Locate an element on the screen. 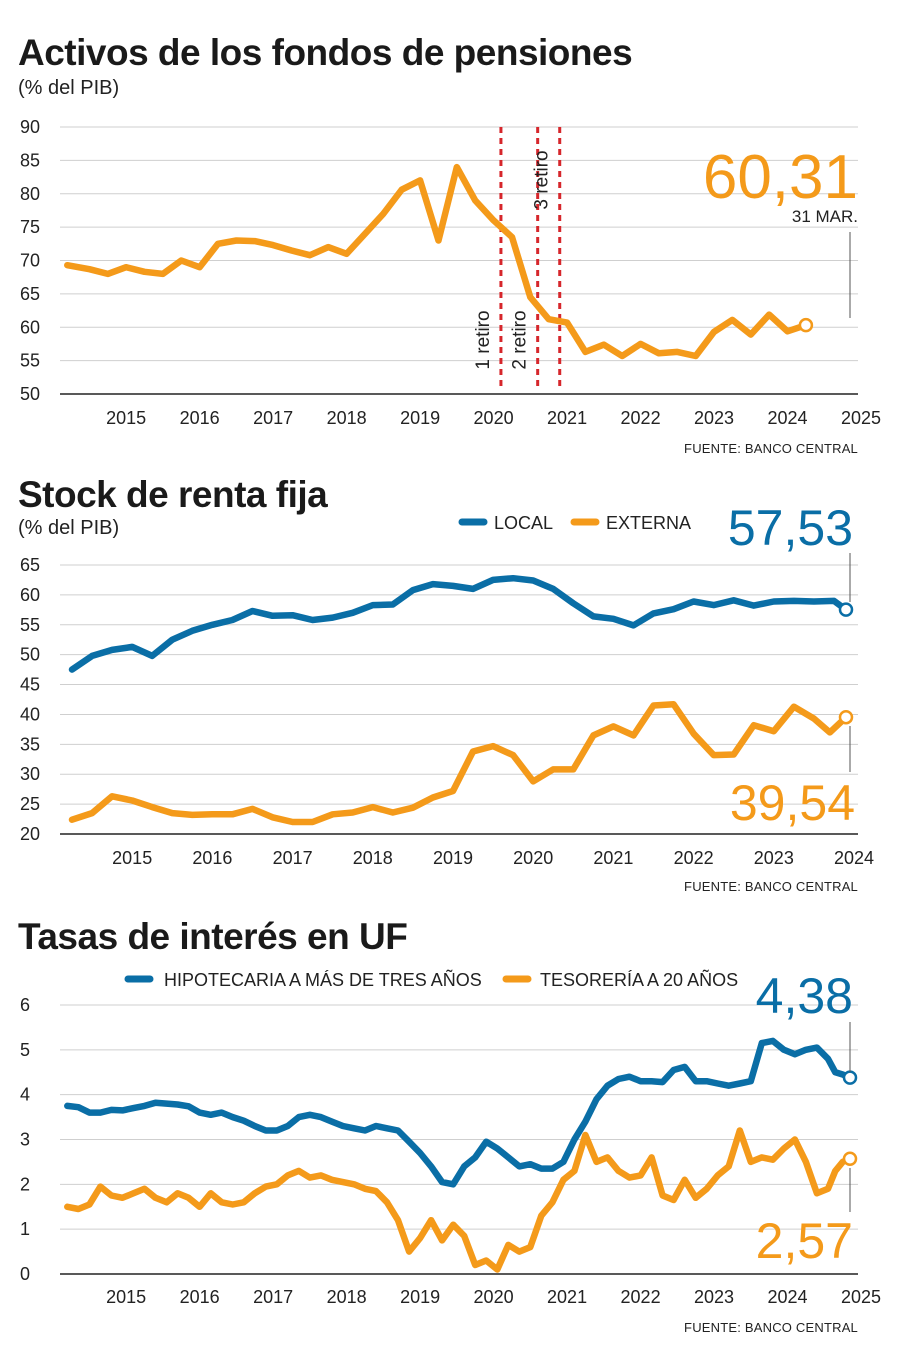 The image size is (900, 1359). retiro-label: 1 retiro is located at coordinates (483, 339).